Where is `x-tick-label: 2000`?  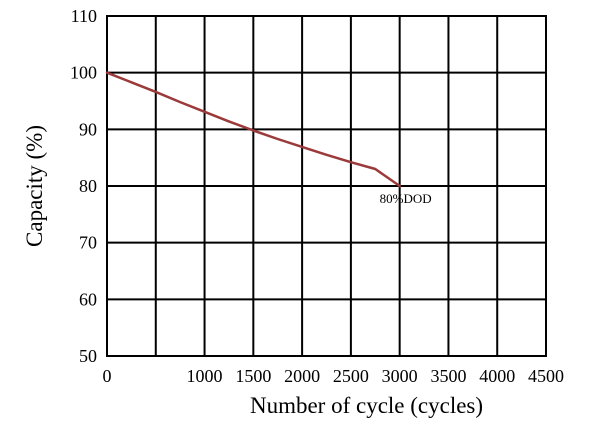
x-tick-label: 2000 is located at coordinates (302, 376).